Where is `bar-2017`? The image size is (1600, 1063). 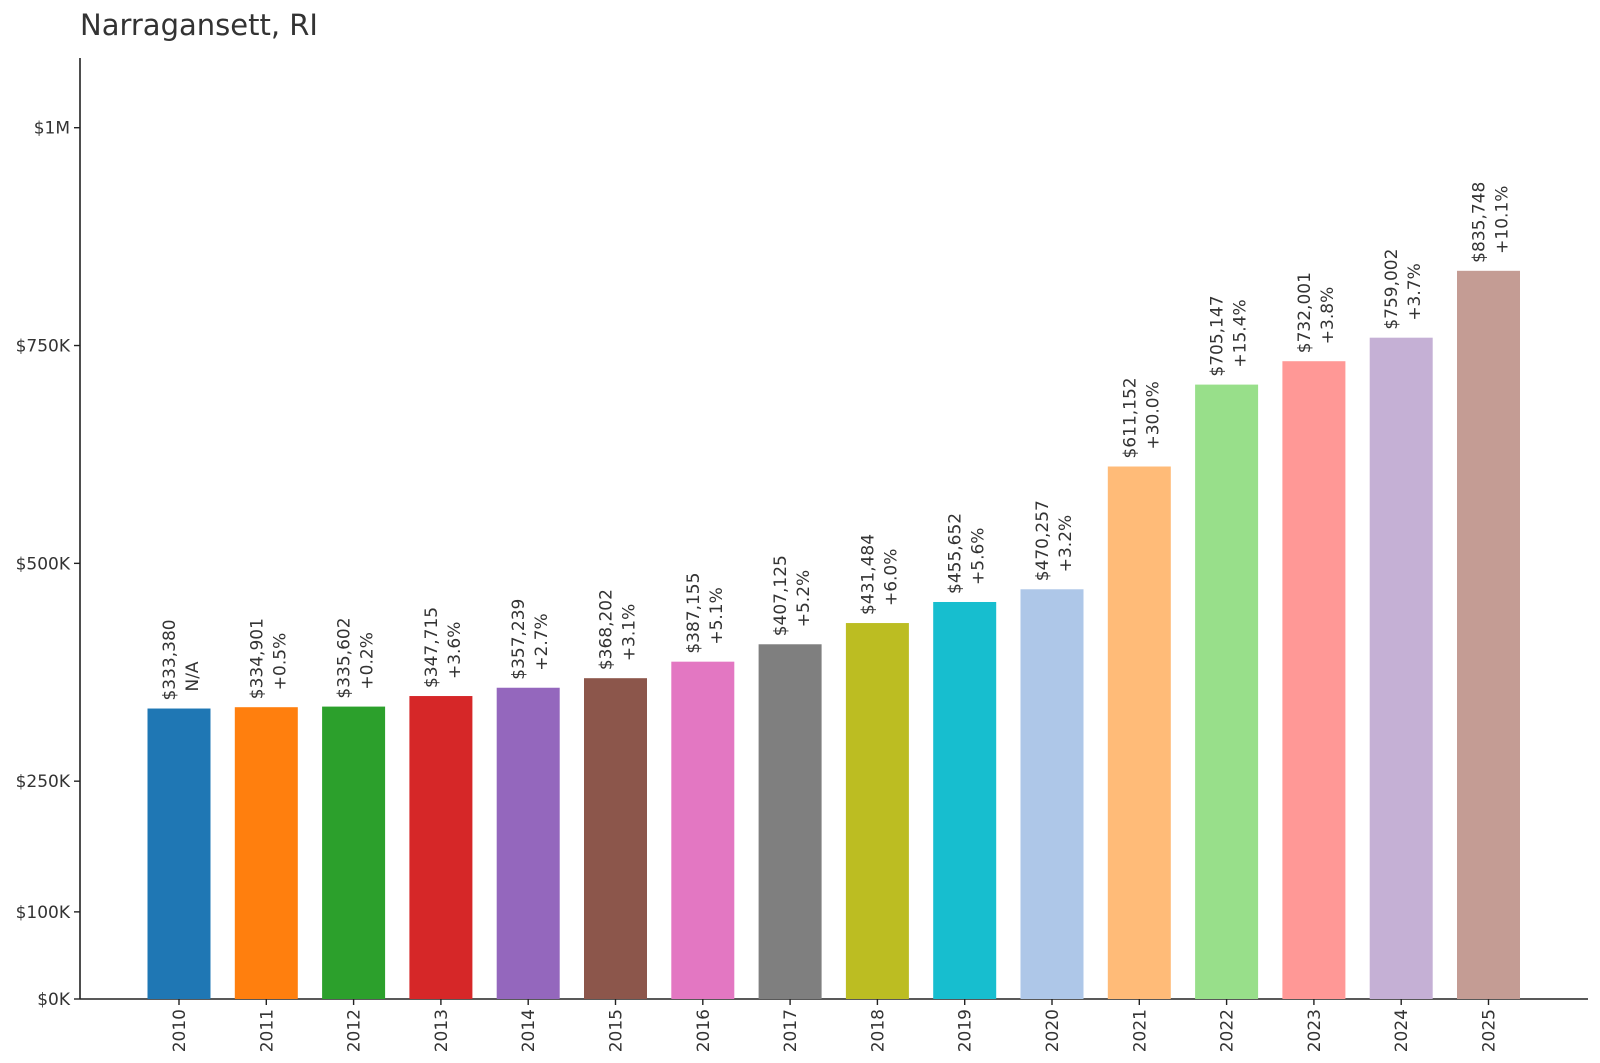 bar-2017 is located at coordinates (790, 821).